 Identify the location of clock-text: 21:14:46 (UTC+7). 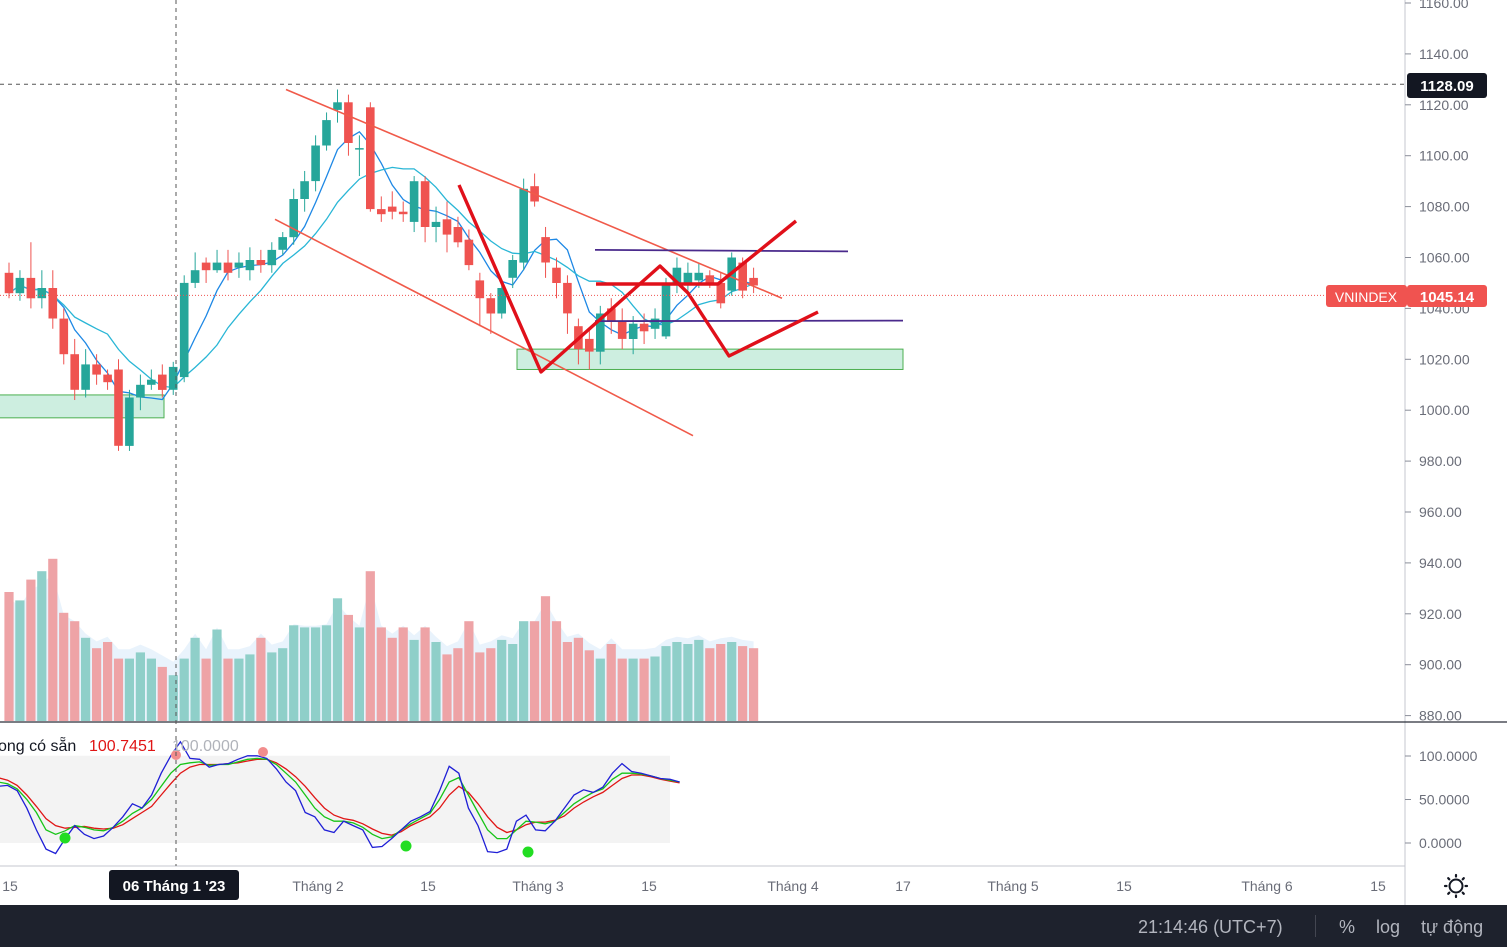
(1210, 927).